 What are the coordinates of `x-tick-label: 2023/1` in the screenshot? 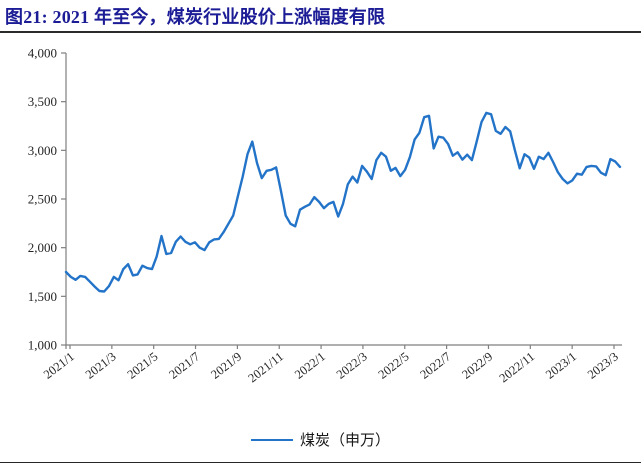 It's located at (561, 365).